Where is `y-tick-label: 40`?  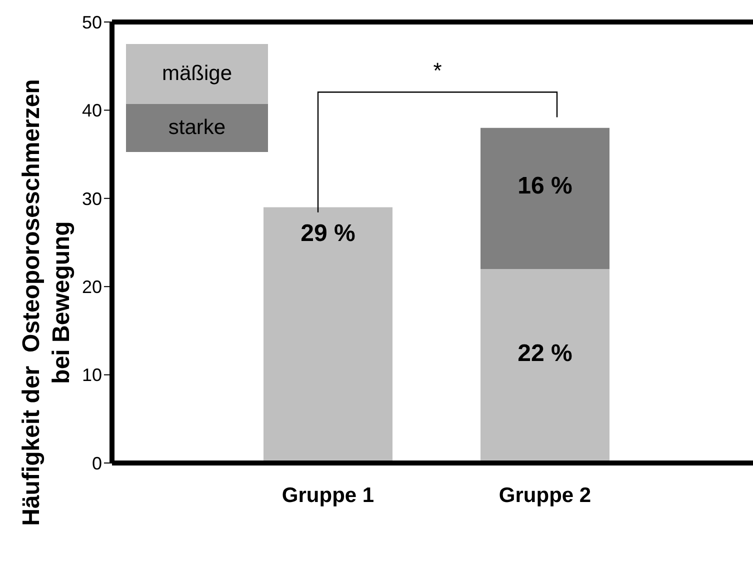 y-tick-label: 40 is located at coordinates (92, 110).